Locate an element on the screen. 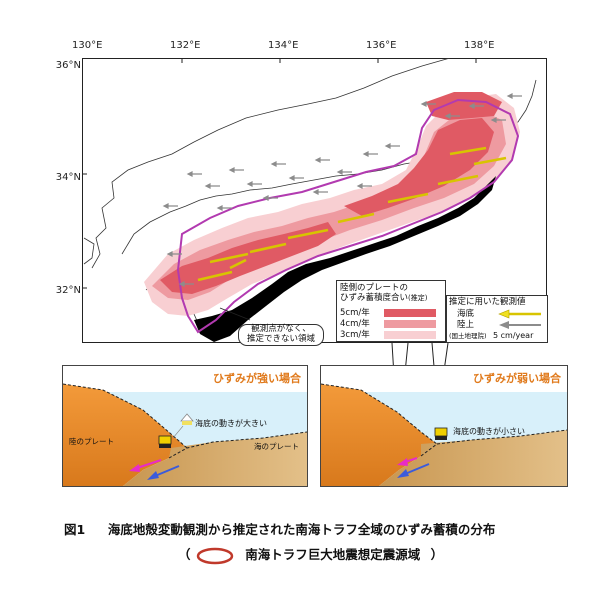 The width and height of the screenshot is (599, 593). observation-legend: 推定に用いた観測値 海底 陸上 (国土地理院) 5 cm/year is located at coordinates (497, 319).